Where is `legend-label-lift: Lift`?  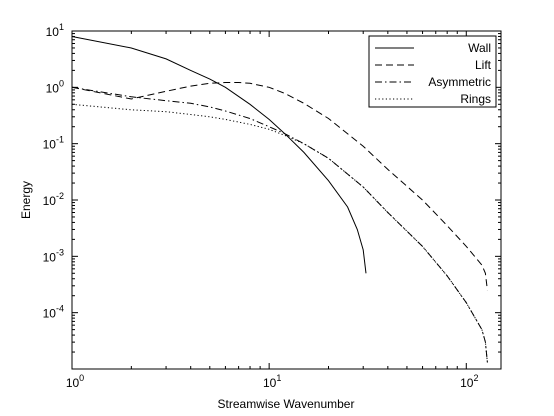
legend-label-lift: Lift is located at coordinates (483, 65).